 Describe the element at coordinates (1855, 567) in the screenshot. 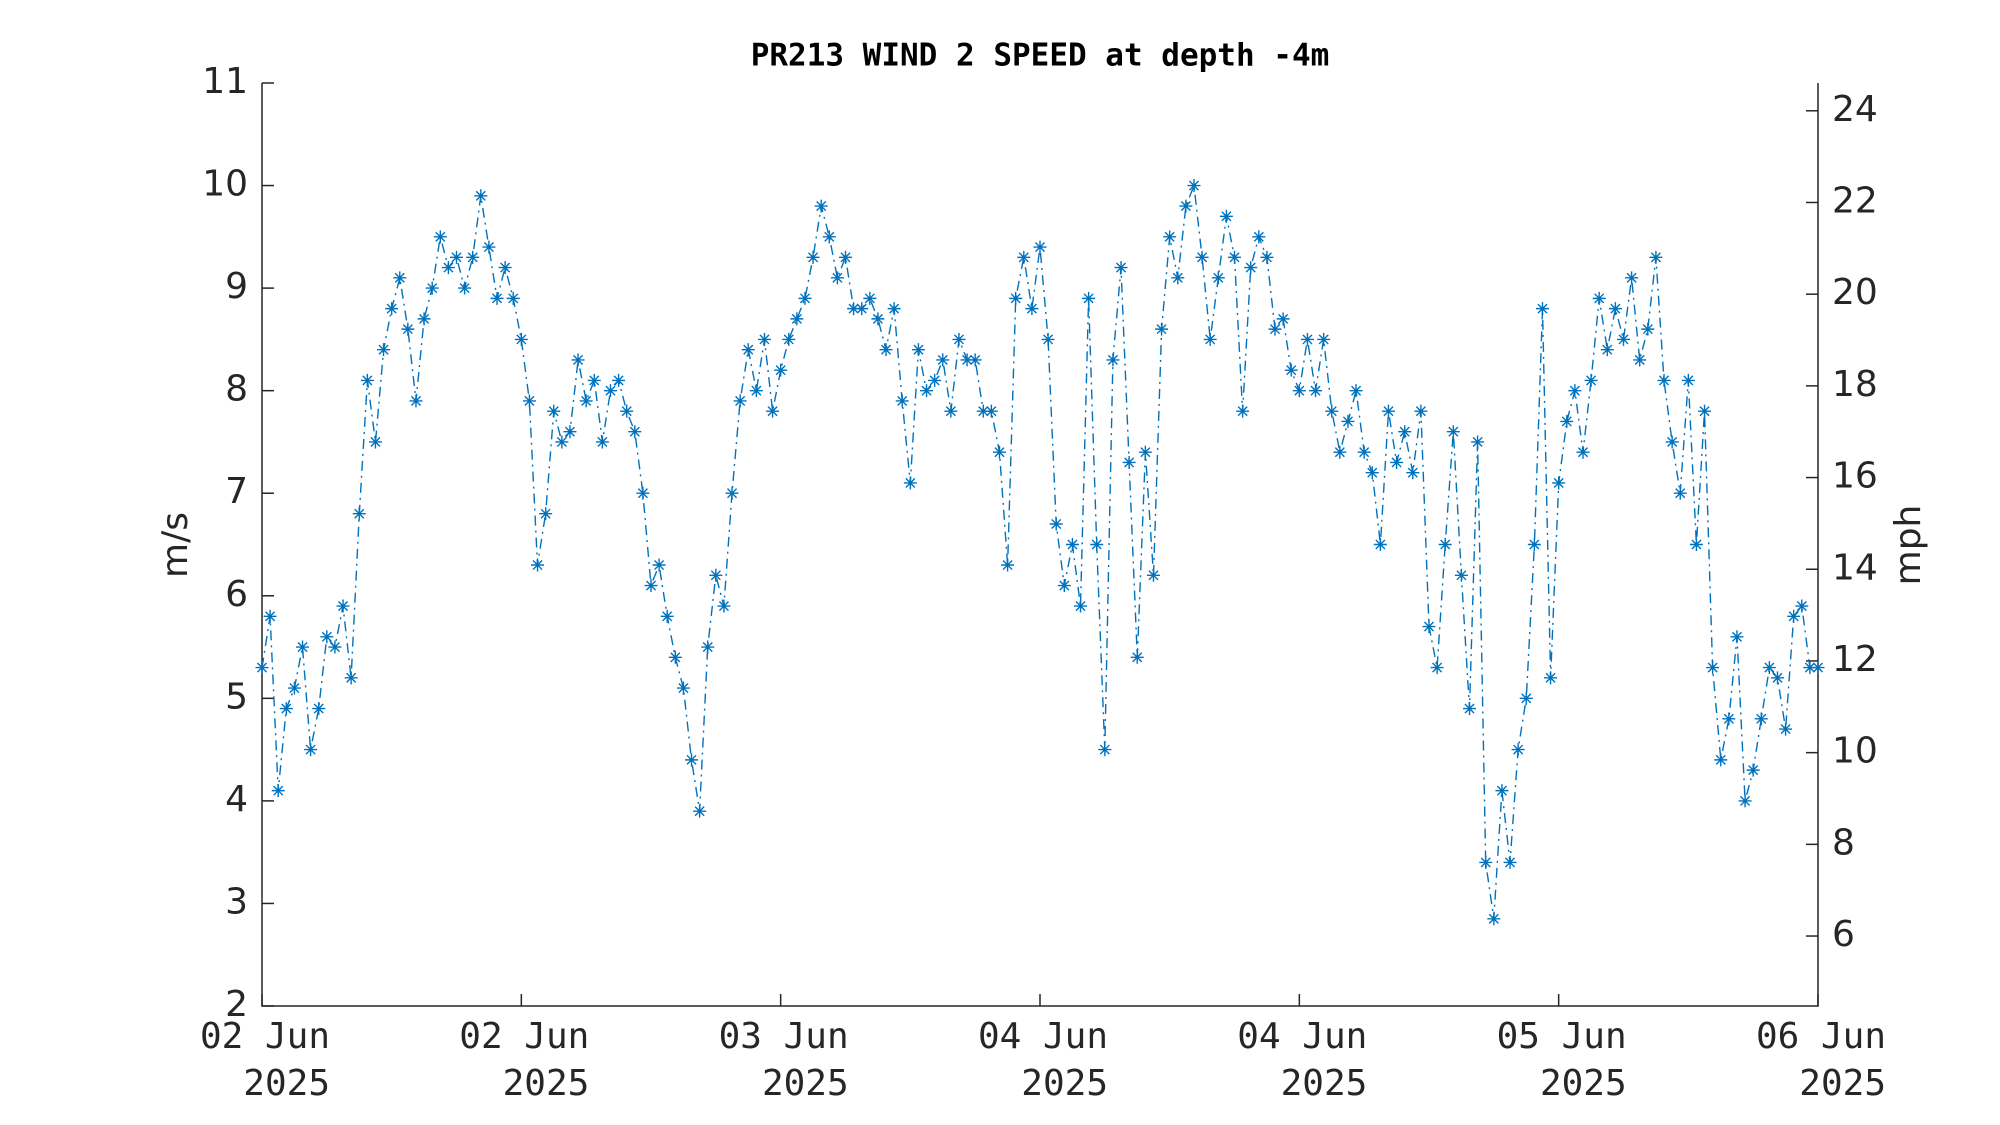

I see `y2-tick-label: 14` at that location.